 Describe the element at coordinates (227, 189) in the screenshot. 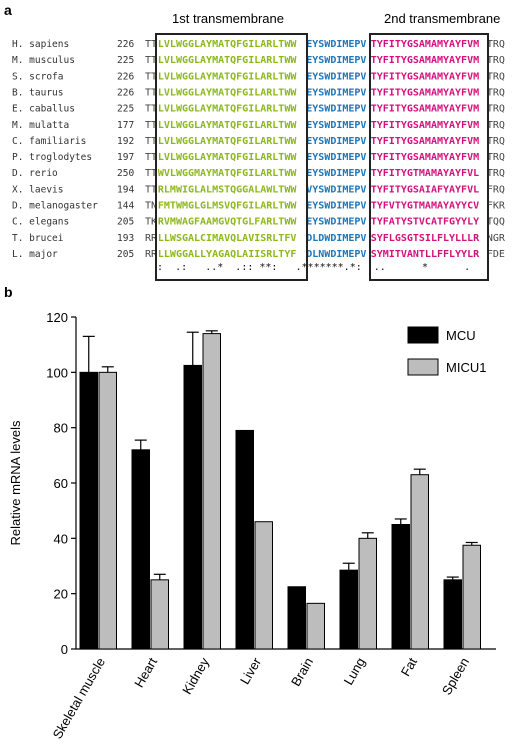

I see `segment-tm1: RLMWIGLALMSTQGGALAWLTWW` at that location.